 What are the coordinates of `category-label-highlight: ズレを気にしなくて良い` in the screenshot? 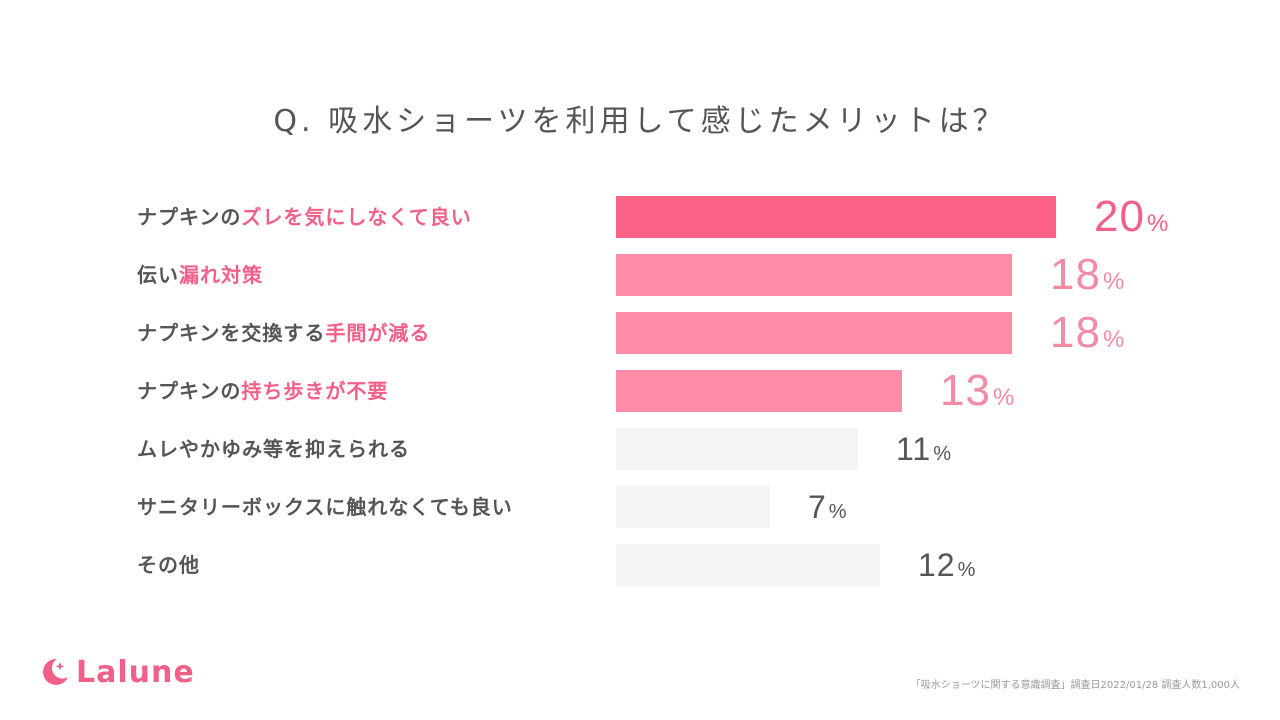 It's located at (356, 217).